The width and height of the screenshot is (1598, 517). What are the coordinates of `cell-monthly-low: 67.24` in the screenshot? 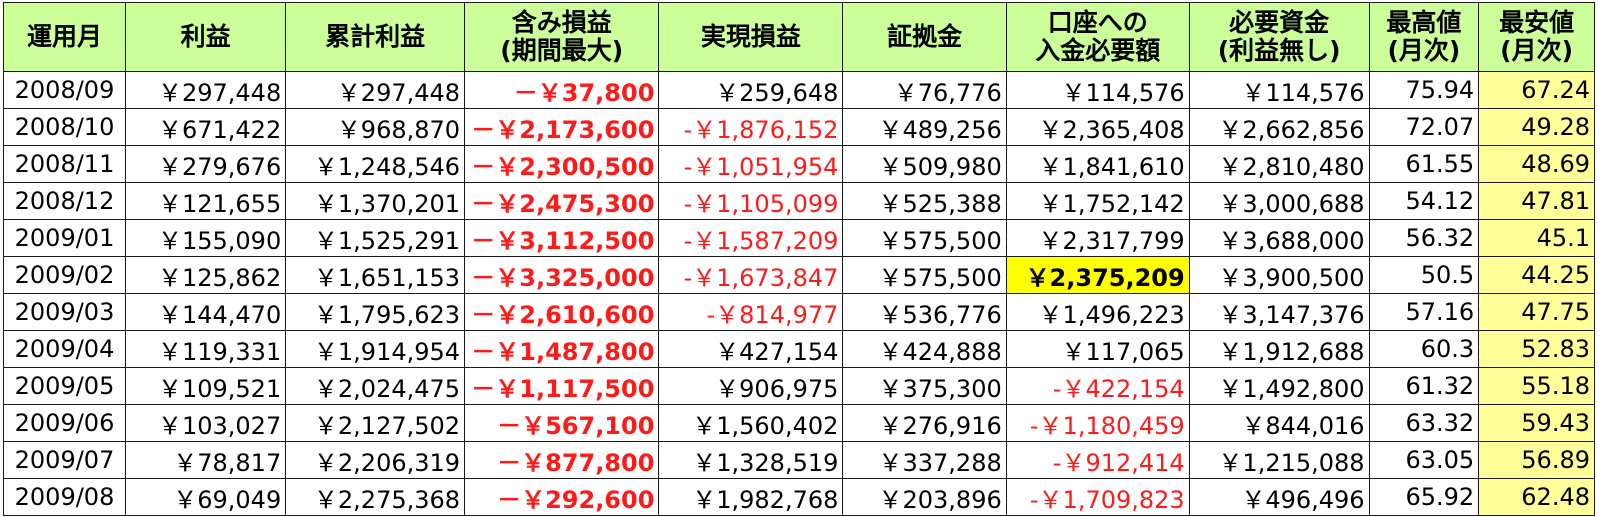 It's located at (1536, 90).